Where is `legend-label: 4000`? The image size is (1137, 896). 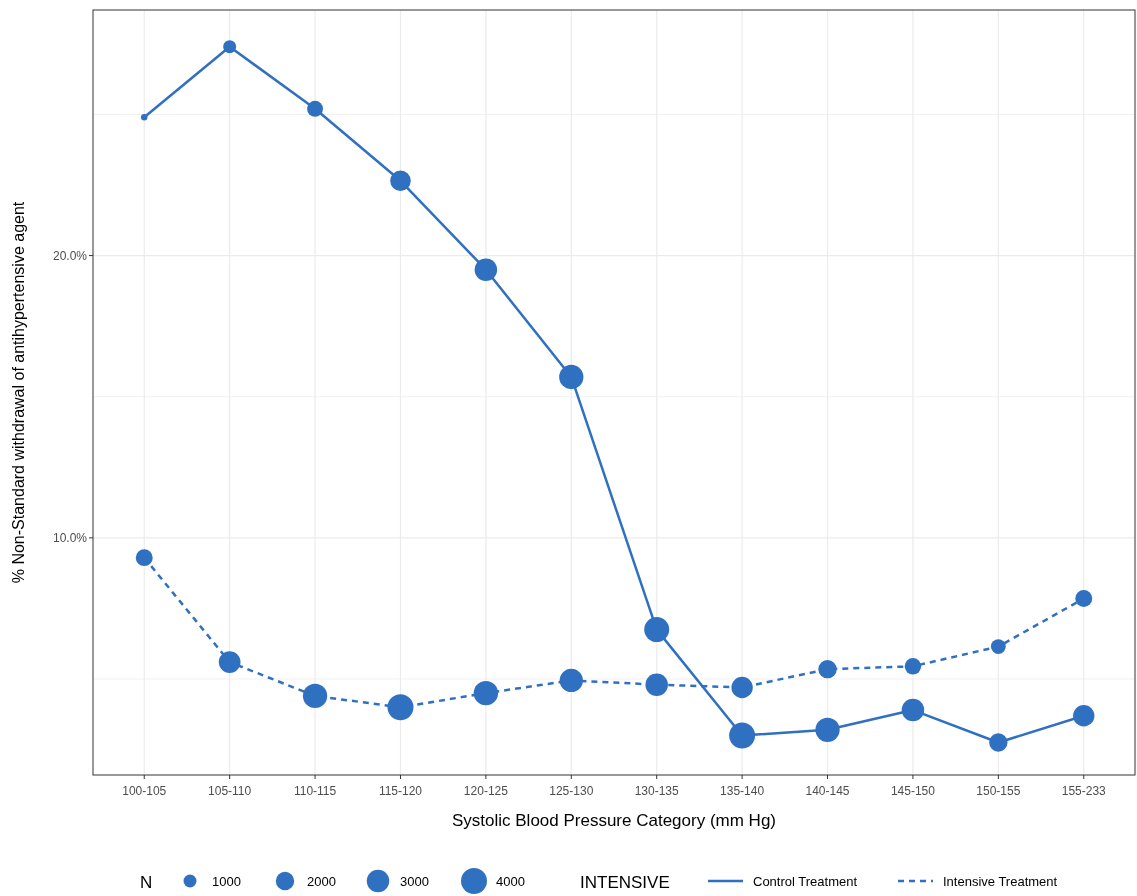
legend-label: 4000 is located at coordinates (510, 881).